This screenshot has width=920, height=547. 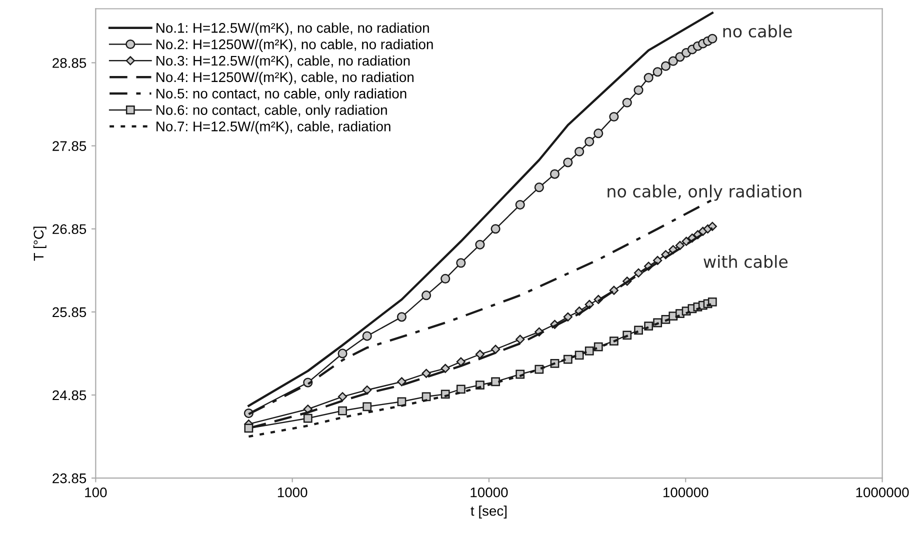 What do you see at coordinates (96, 492) in the screenshot?
I see `x-tick-label: 100` at bounding box center [96, 492].